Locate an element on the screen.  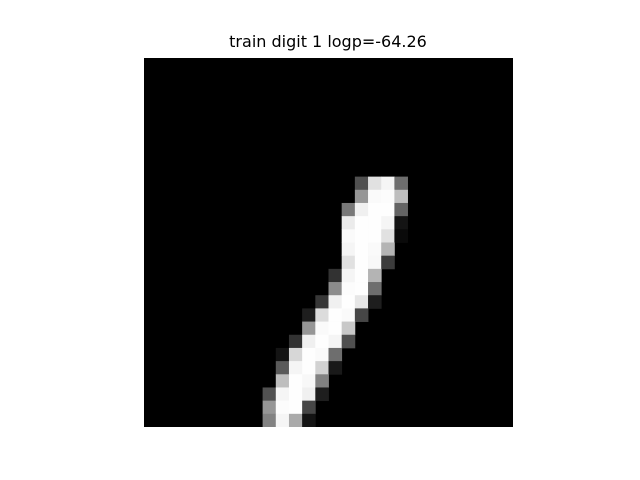
figure-title: train digit 1 logp=-64.26 is located at coordinates (328, 41).